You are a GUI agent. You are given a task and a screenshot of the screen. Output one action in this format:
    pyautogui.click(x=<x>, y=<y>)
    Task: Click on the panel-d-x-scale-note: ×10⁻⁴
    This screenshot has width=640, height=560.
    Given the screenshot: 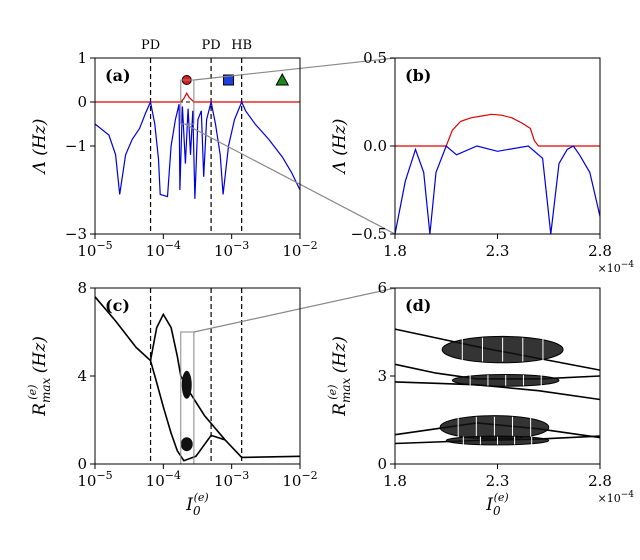 What is the action you would take?
    pyautogui.click(x=616, y=497)
    